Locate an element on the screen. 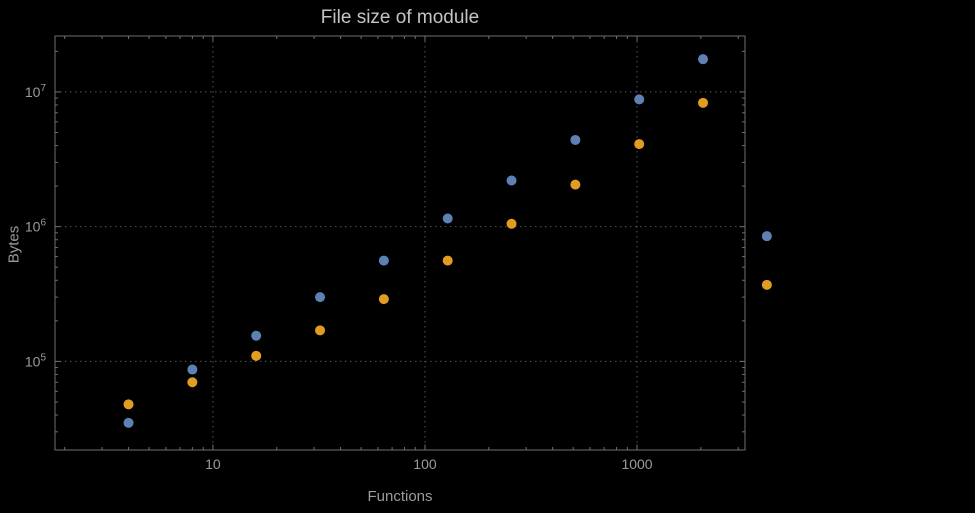 This screenshot has height=513, width=975. y-tick-label: 10⁵ is located at coordinates (36, 360).